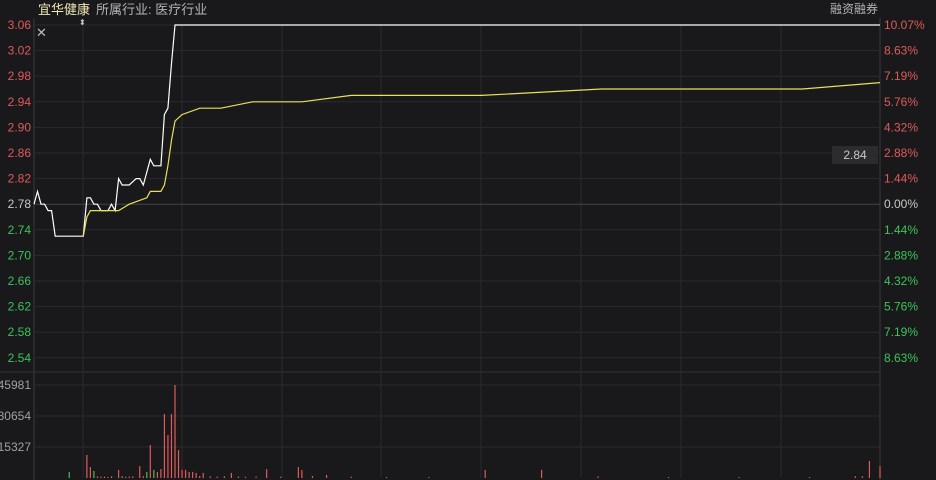 The width and height of the screenshot is (936, 480). What do you see at coordinates (20, 51) in the screenshot?
I see `price-tick-label: 3.02` at bounding box center [20, 51].